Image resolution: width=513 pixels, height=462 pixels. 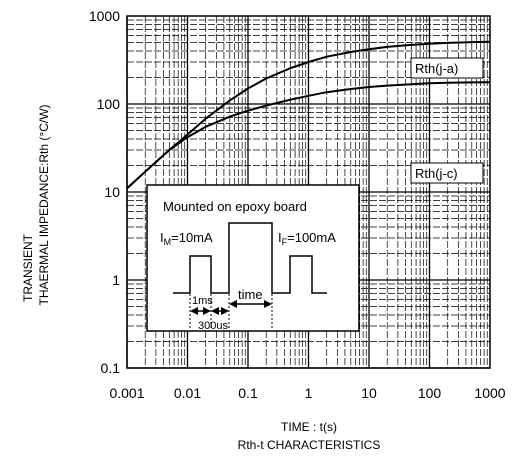 I want to click on x-tick-labels: 0.001 0.01 0.1 1 10 100 1000, so click(x=307, y=393).